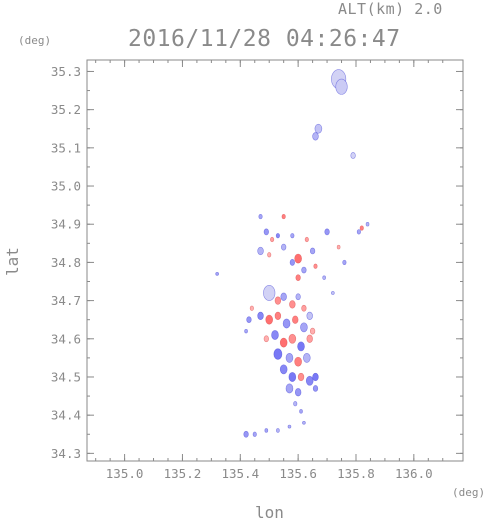  I want to click on y-tick-label: 34.6, so click(66, 338).